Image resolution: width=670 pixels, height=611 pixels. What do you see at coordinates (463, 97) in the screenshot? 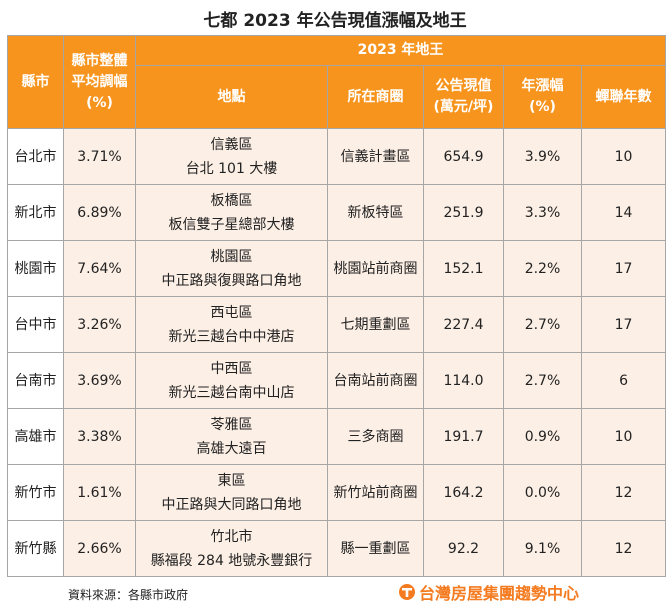
I see `header-cell: 公告現值 (萬元/坪)` at bounding box center [463, 97].